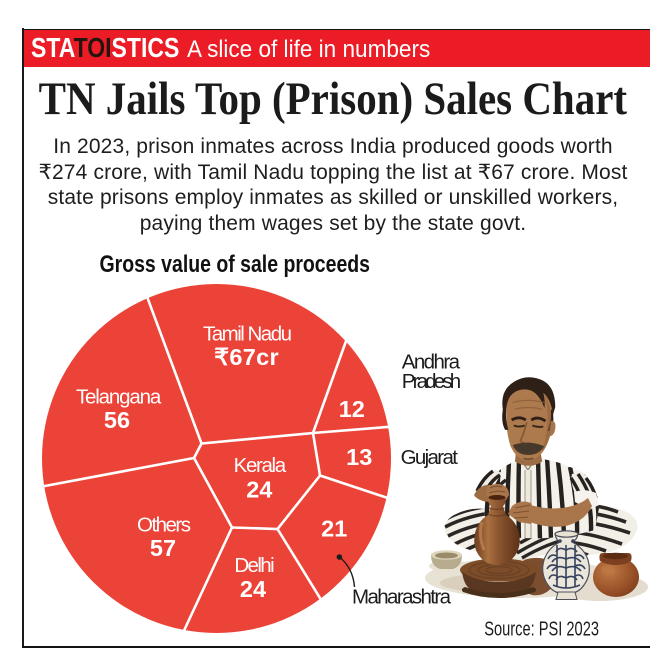 This screenshot has height=660, width=657. Describe the element at coordinates (246, 357) in the screenshot. I see `svg-text: ₹67cr` at that location.